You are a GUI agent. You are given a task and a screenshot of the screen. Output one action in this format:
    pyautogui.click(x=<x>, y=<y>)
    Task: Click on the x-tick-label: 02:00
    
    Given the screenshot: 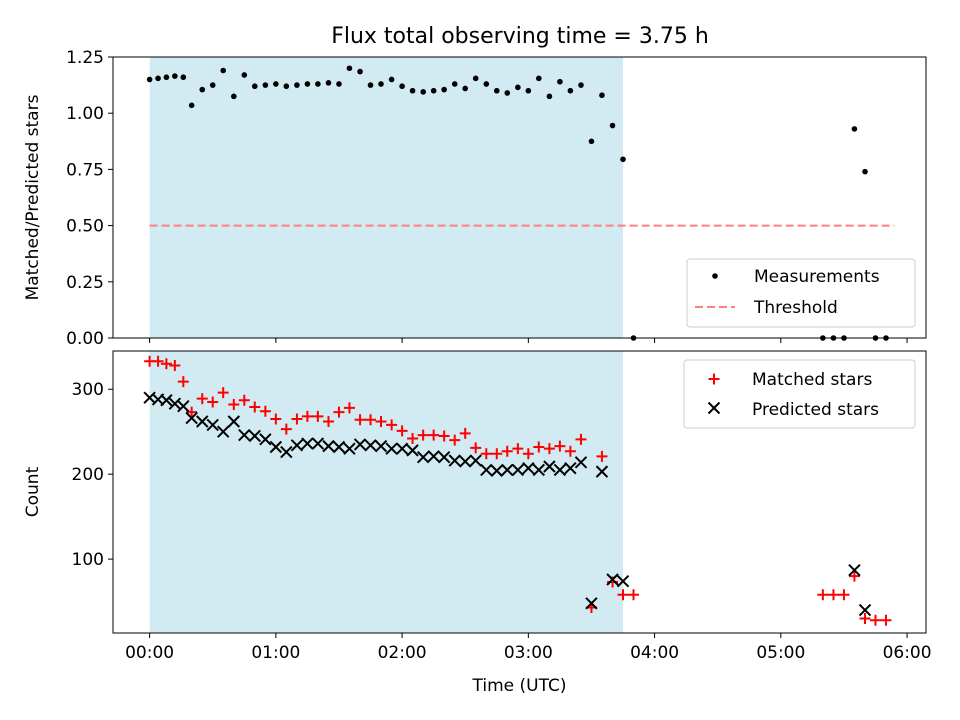 What is the action you would take?
    pyautogui.click(x=402, y=653)
    